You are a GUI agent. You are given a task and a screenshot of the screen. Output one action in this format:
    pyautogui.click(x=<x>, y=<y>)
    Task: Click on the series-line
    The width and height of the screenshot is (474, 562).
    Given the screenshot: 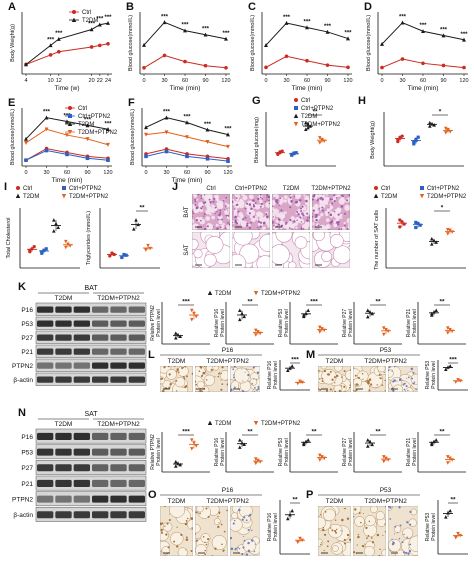 What is the action you would take?
    pyautogui.click(x=67, y=54)
    